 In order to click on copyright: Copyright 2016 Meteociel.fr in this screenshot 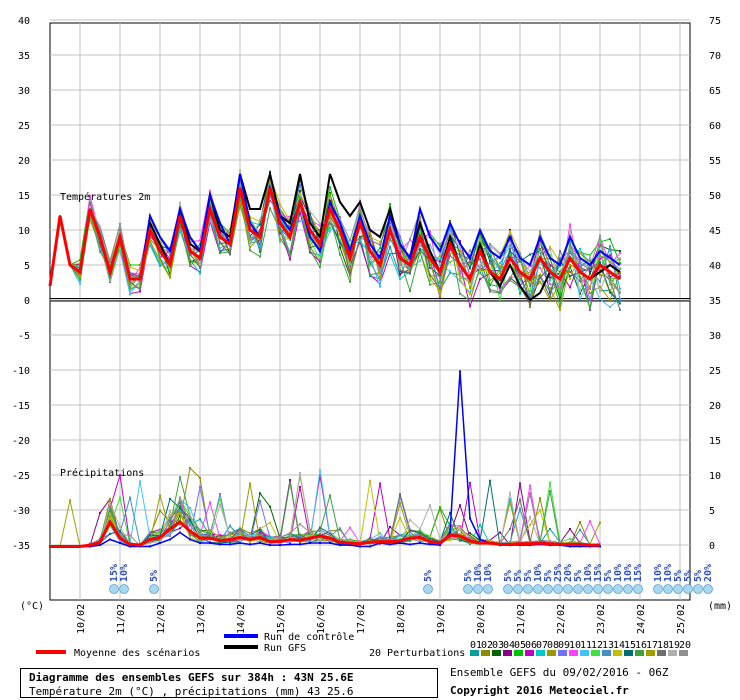, I will do `click(539, 690)`.